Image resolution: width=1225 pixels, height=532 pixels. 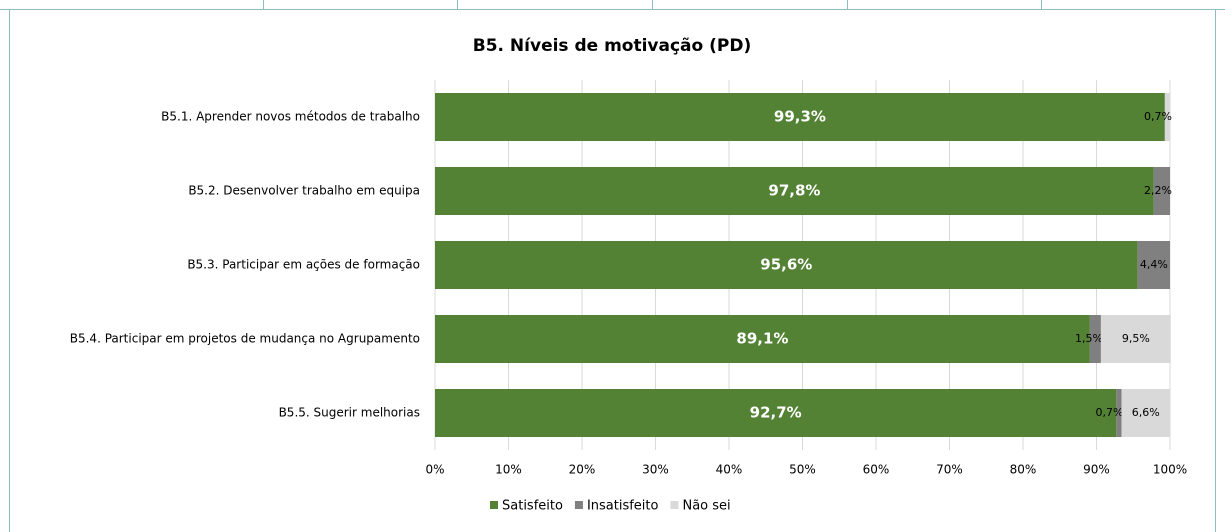 I want to click on data-label: 1,5%, so click(x=1089, y=338).